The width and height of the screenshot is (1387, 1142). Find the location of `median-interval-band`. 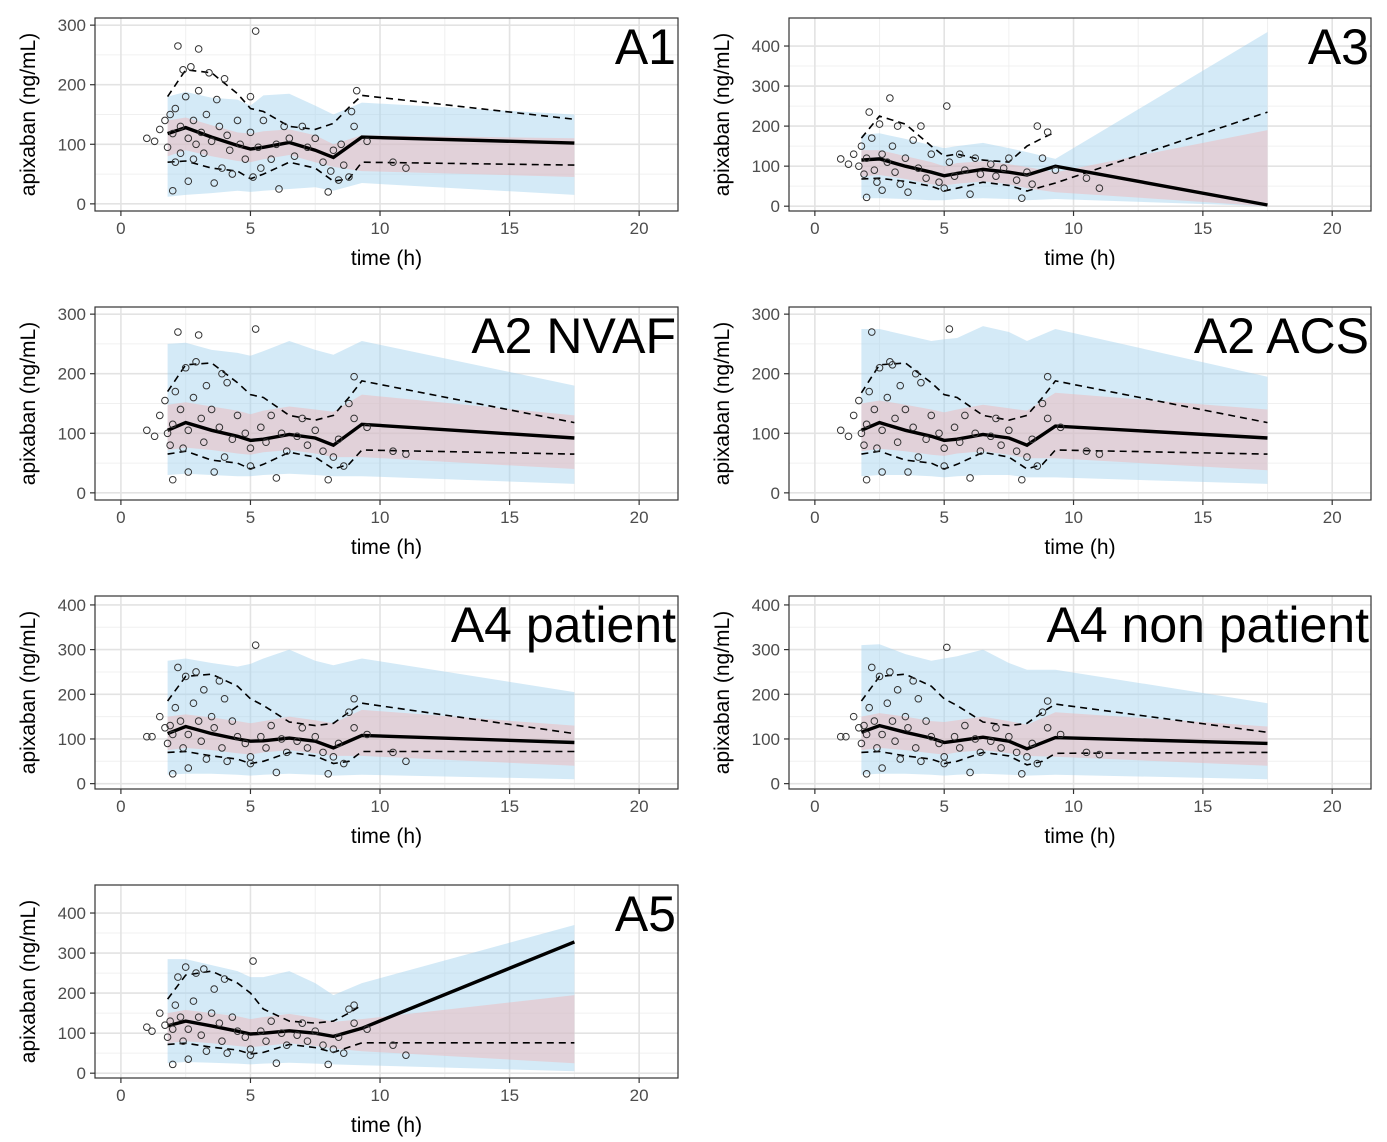

median-interval-band is located at coordinates (371, 1029).